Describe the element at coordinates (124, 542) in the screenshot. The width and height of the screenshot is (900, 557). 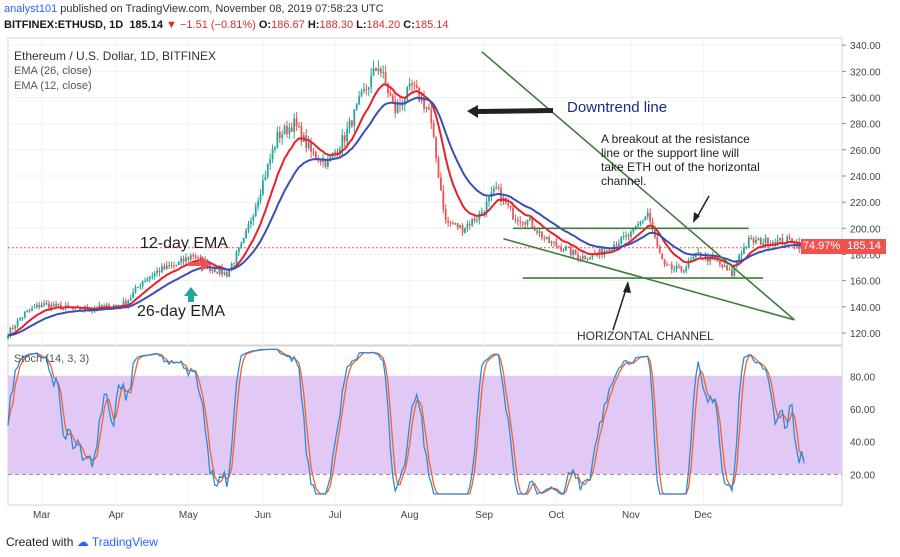
I see `tradingview-brand: TradingView` at that location.